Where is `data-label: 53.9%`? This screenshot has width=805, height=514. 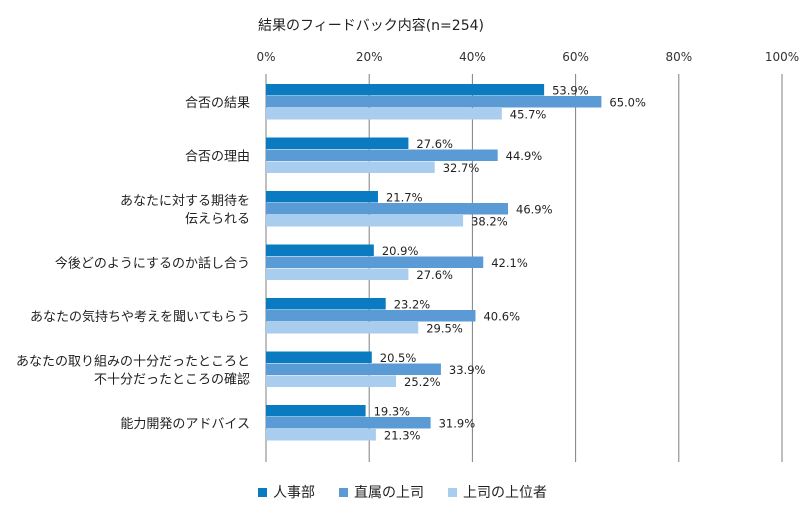 data-label: 53.9% is located at coordinates (570, 91).